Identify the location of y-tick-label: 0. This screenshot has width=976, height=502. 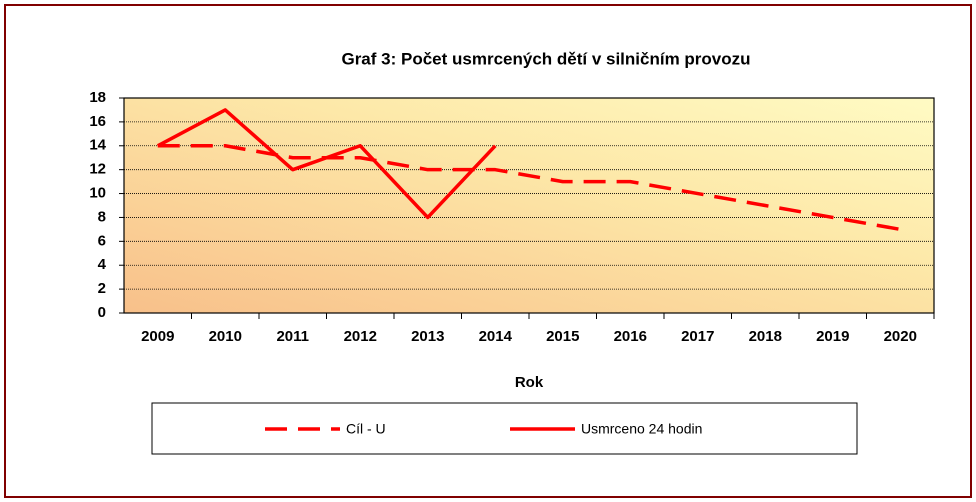
(102, 312).